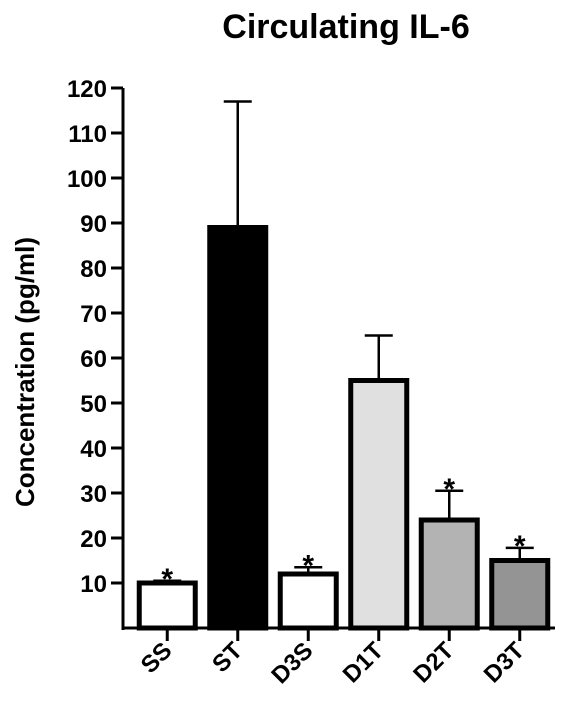  What do you see at coordinates (433, 662) in the screenshot?
I see `x-tick-label-D2T: D2T` at bounding box center [433, 662].